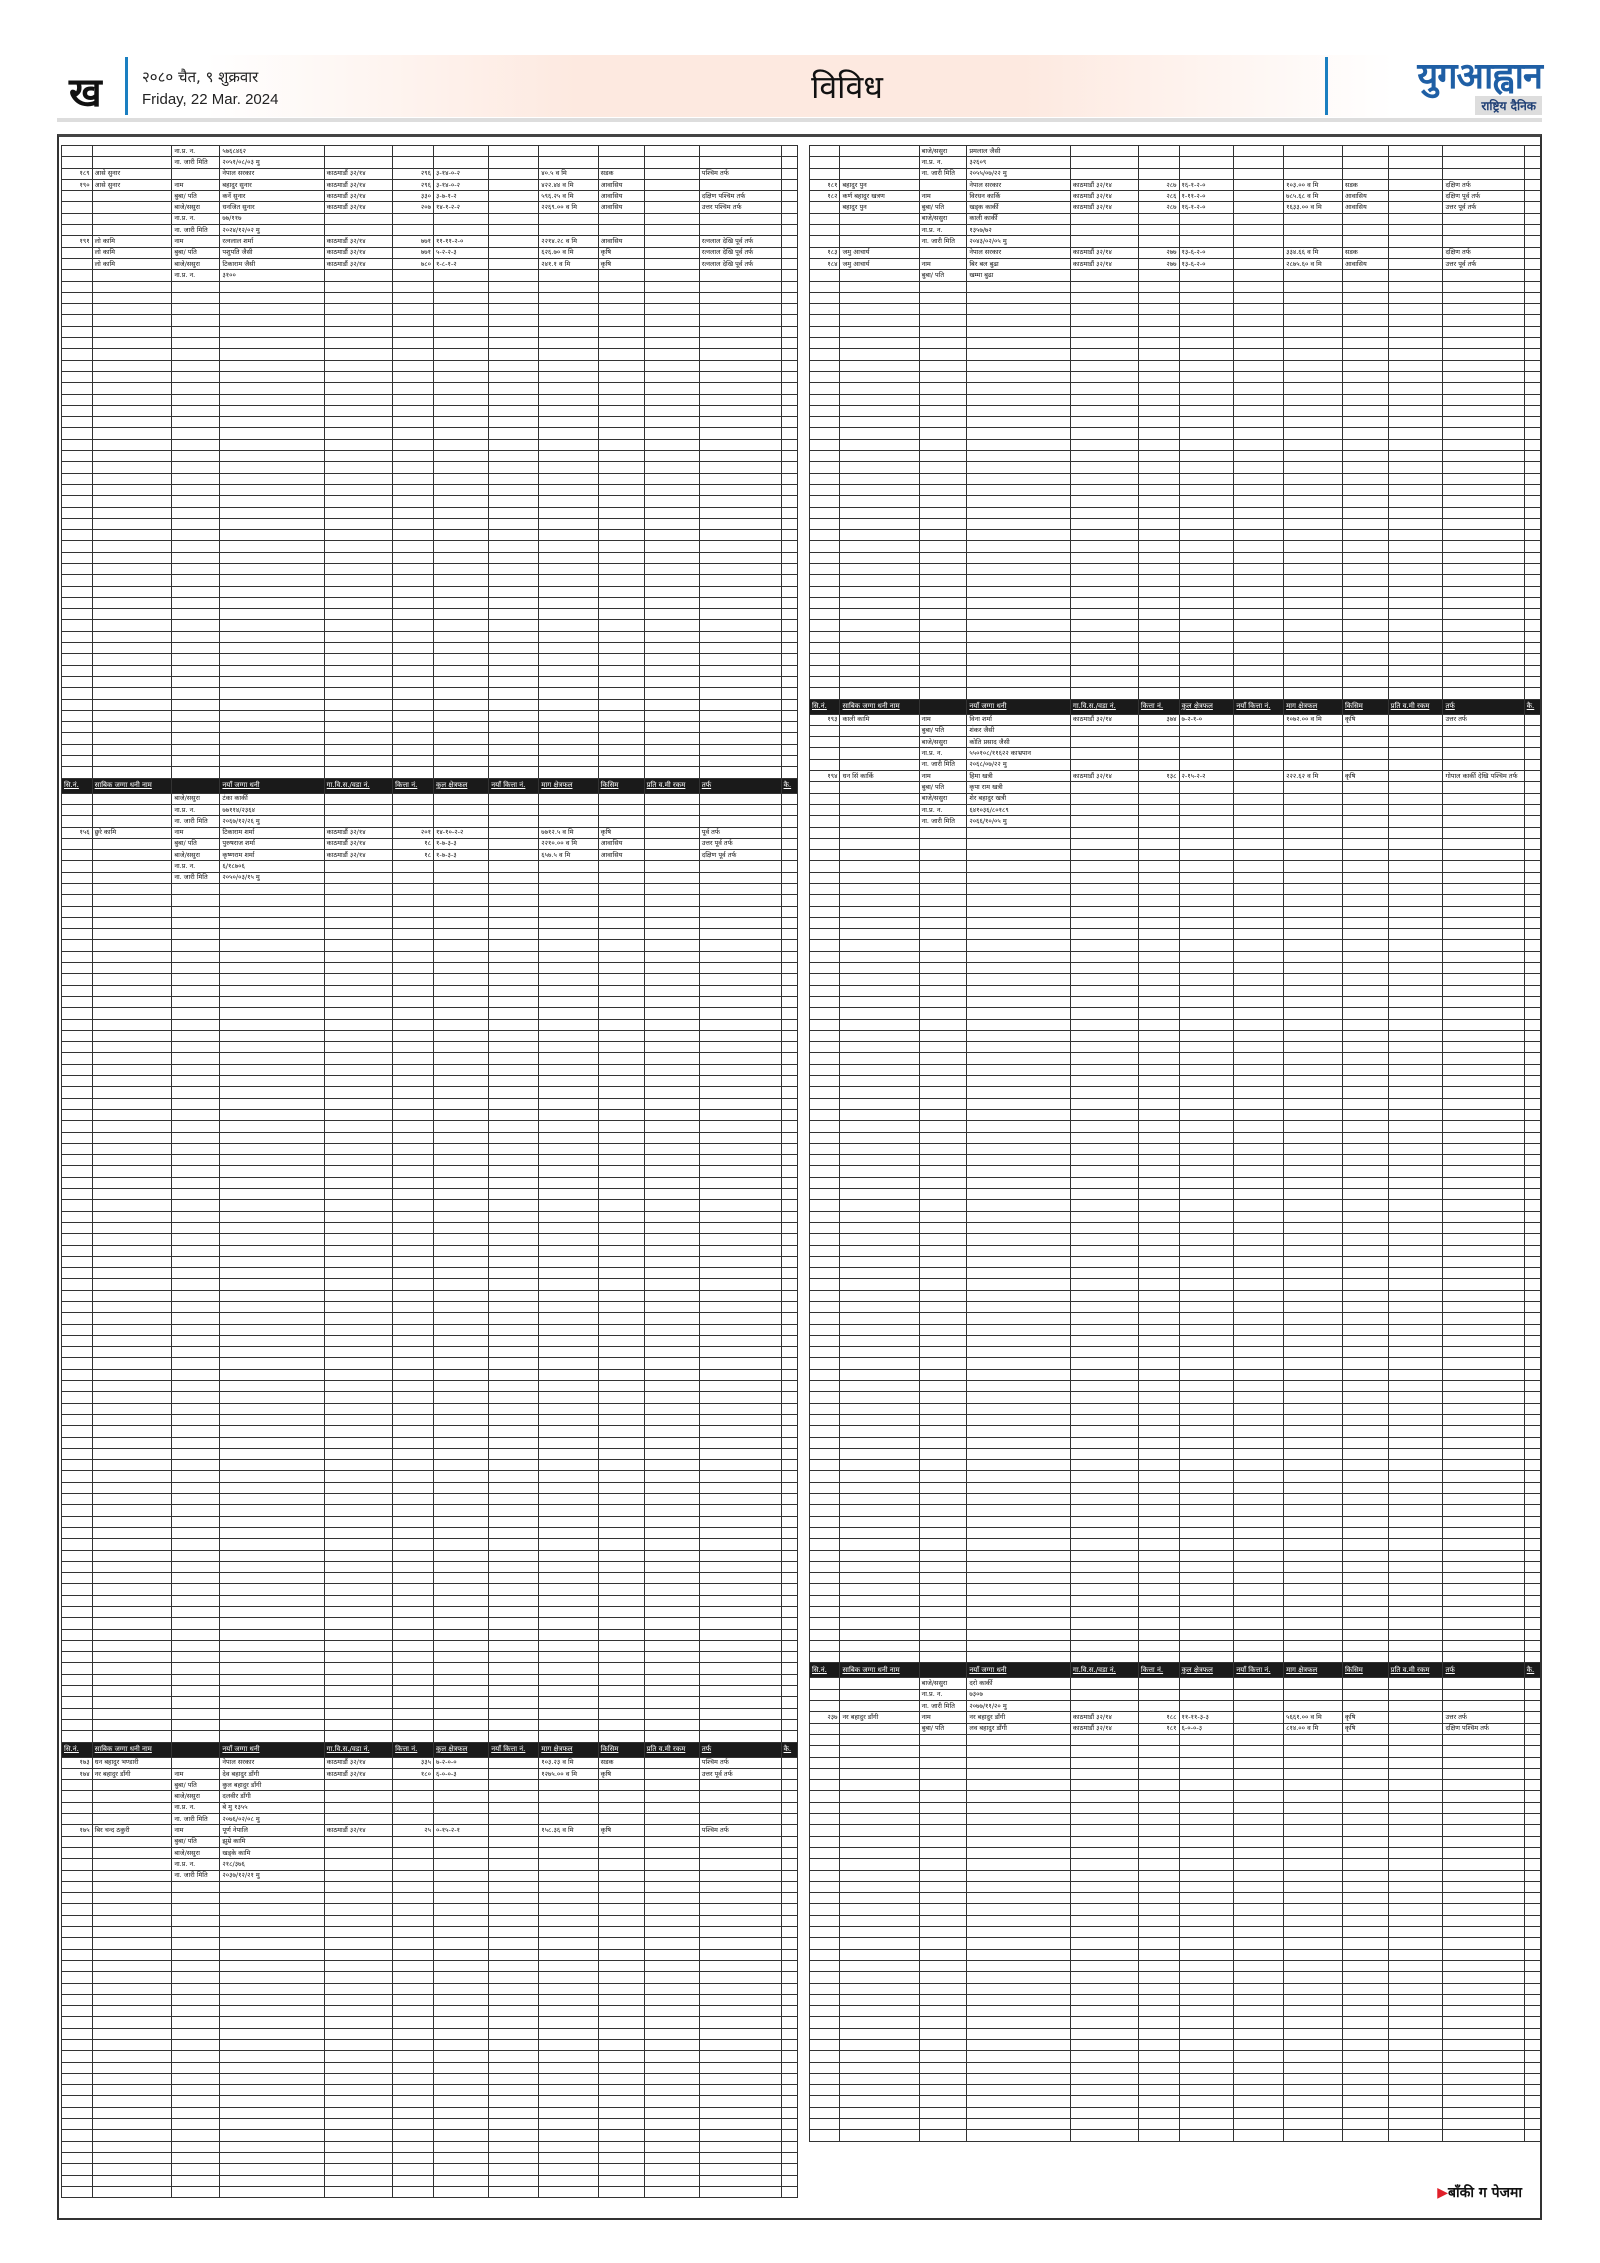 The image size is (1600, 2263). Describe the element at coordinates (824, 252) in the screenshot. I see `table-cell: १८३` at that location.